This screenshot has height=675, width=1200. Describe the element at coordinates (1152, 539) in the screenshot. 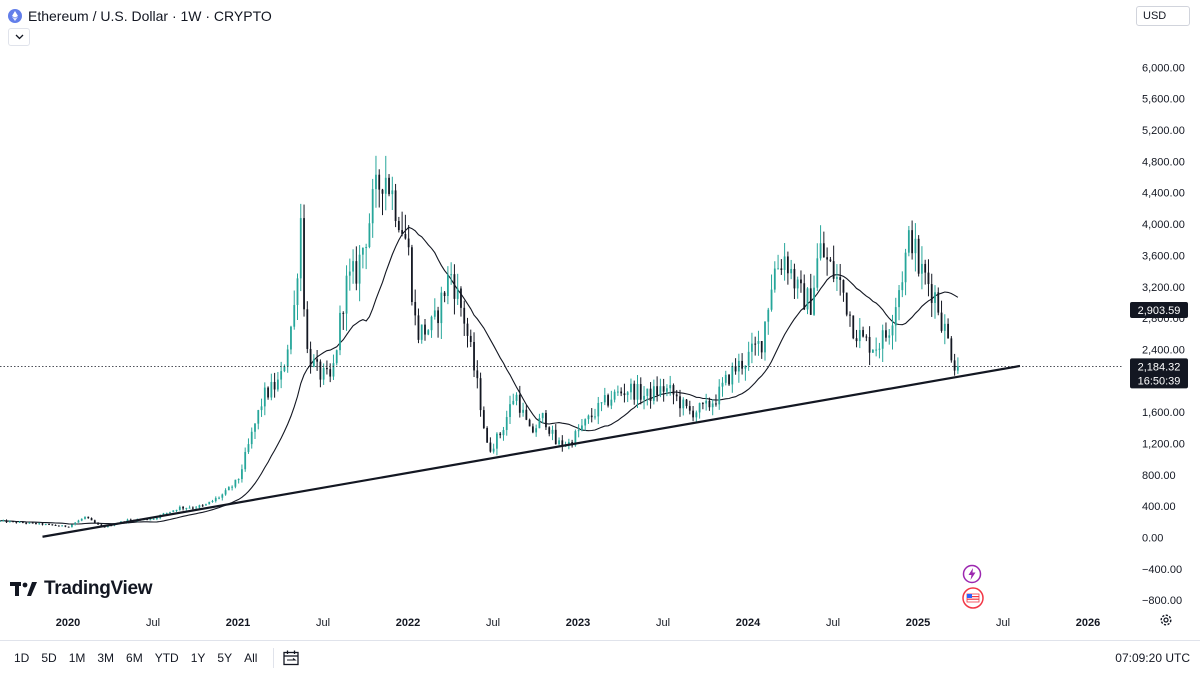

I see `y-axis-tick-label: 0.00` at that location.